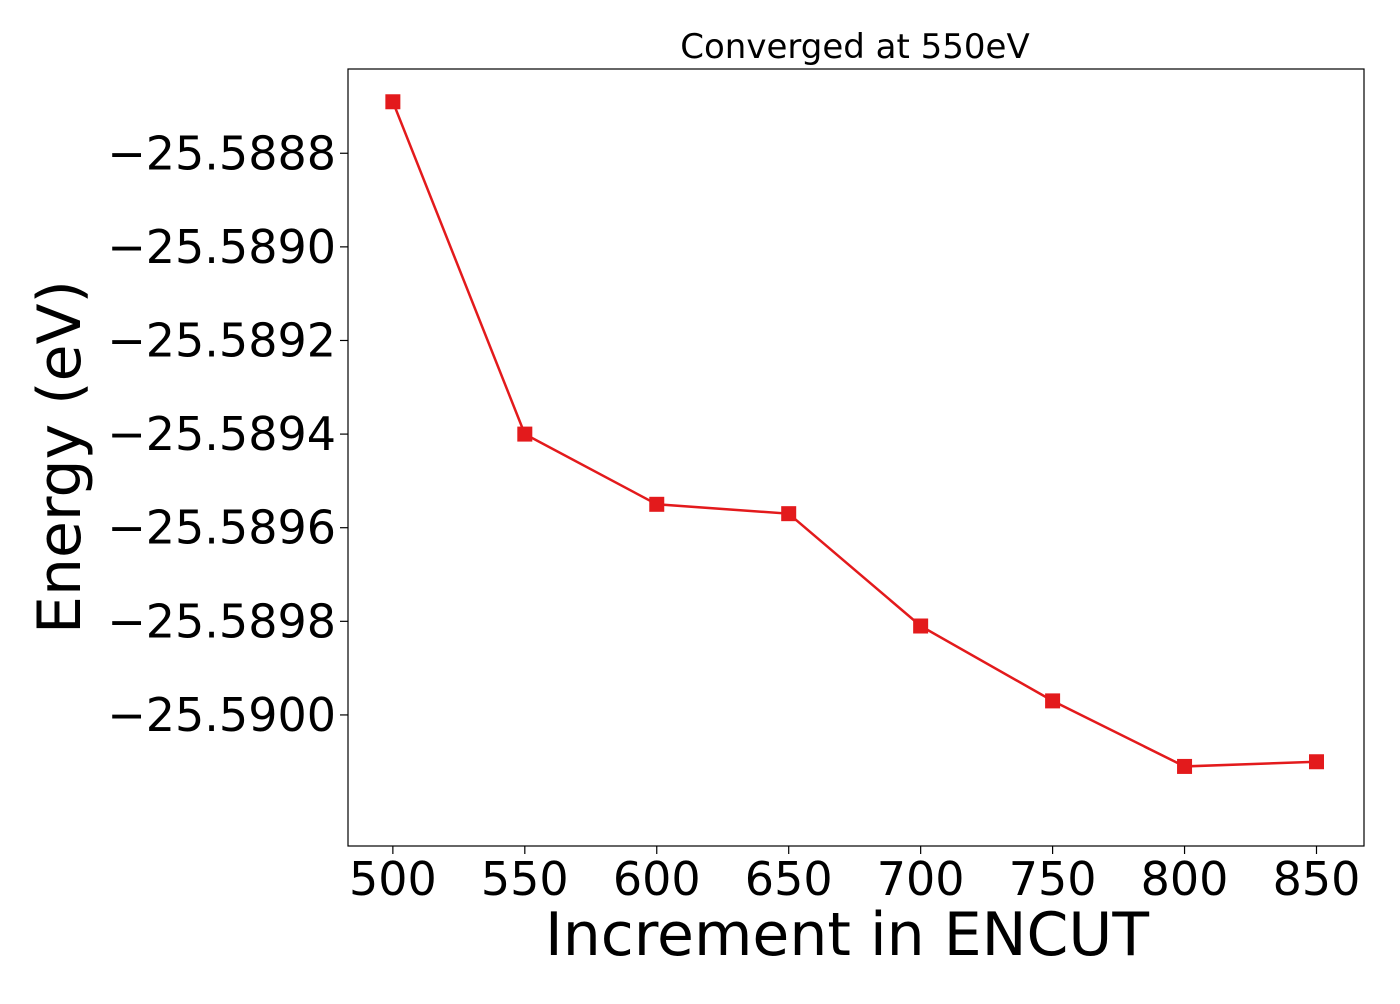 Image resolution: width=1400 pixels, height=1004 pixels. Describe the element at coordinates (221, 528) in the screenshot. I see `y-tick-label: −25.5896` at that location.